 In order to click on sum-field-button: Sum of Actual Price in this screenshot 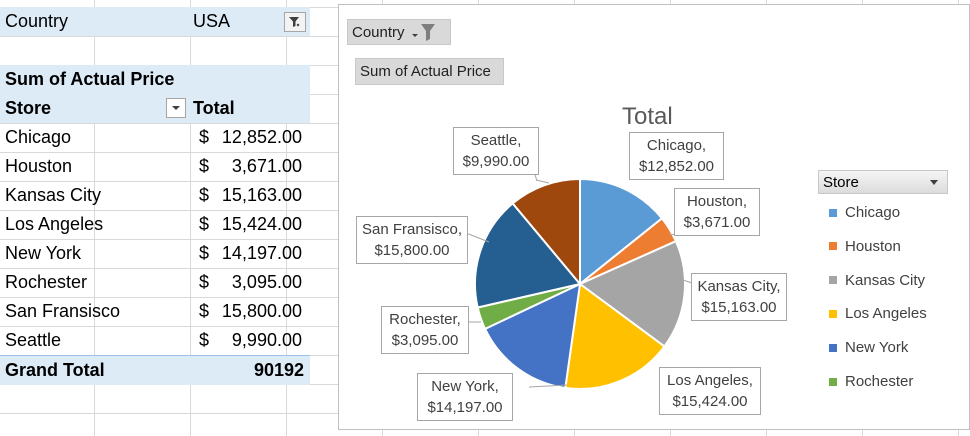, I will do `click(429, 71)`.